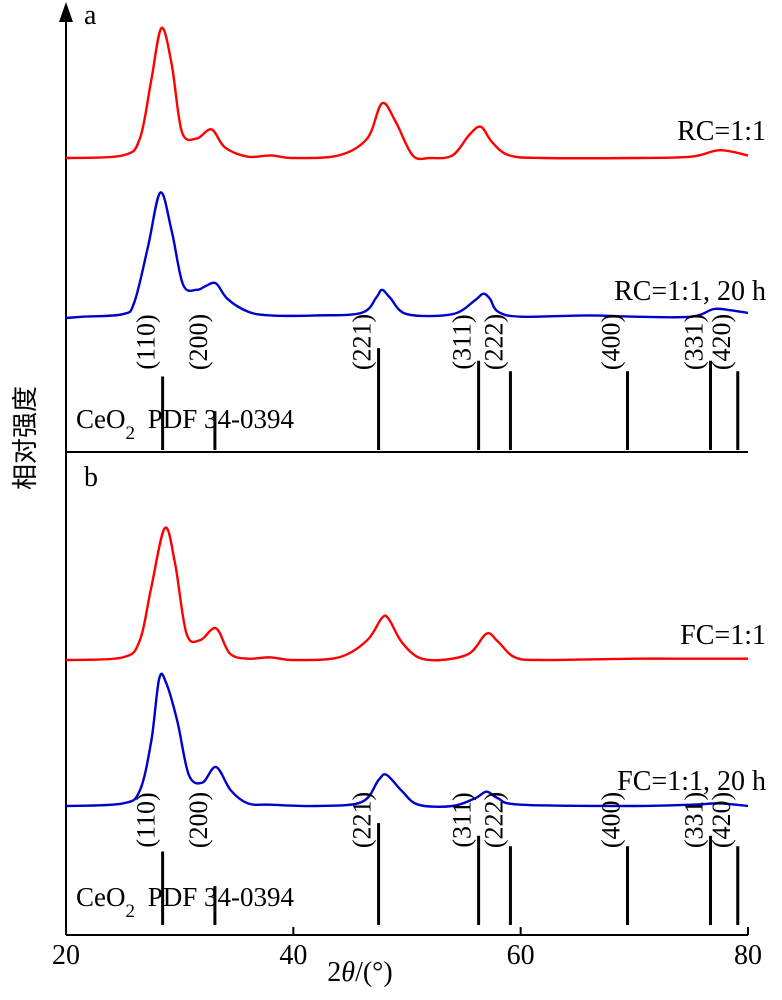 The width and height of the screenshot is (782, 1000). I want to click on rc-11-20h-curve, so click(407, 255).